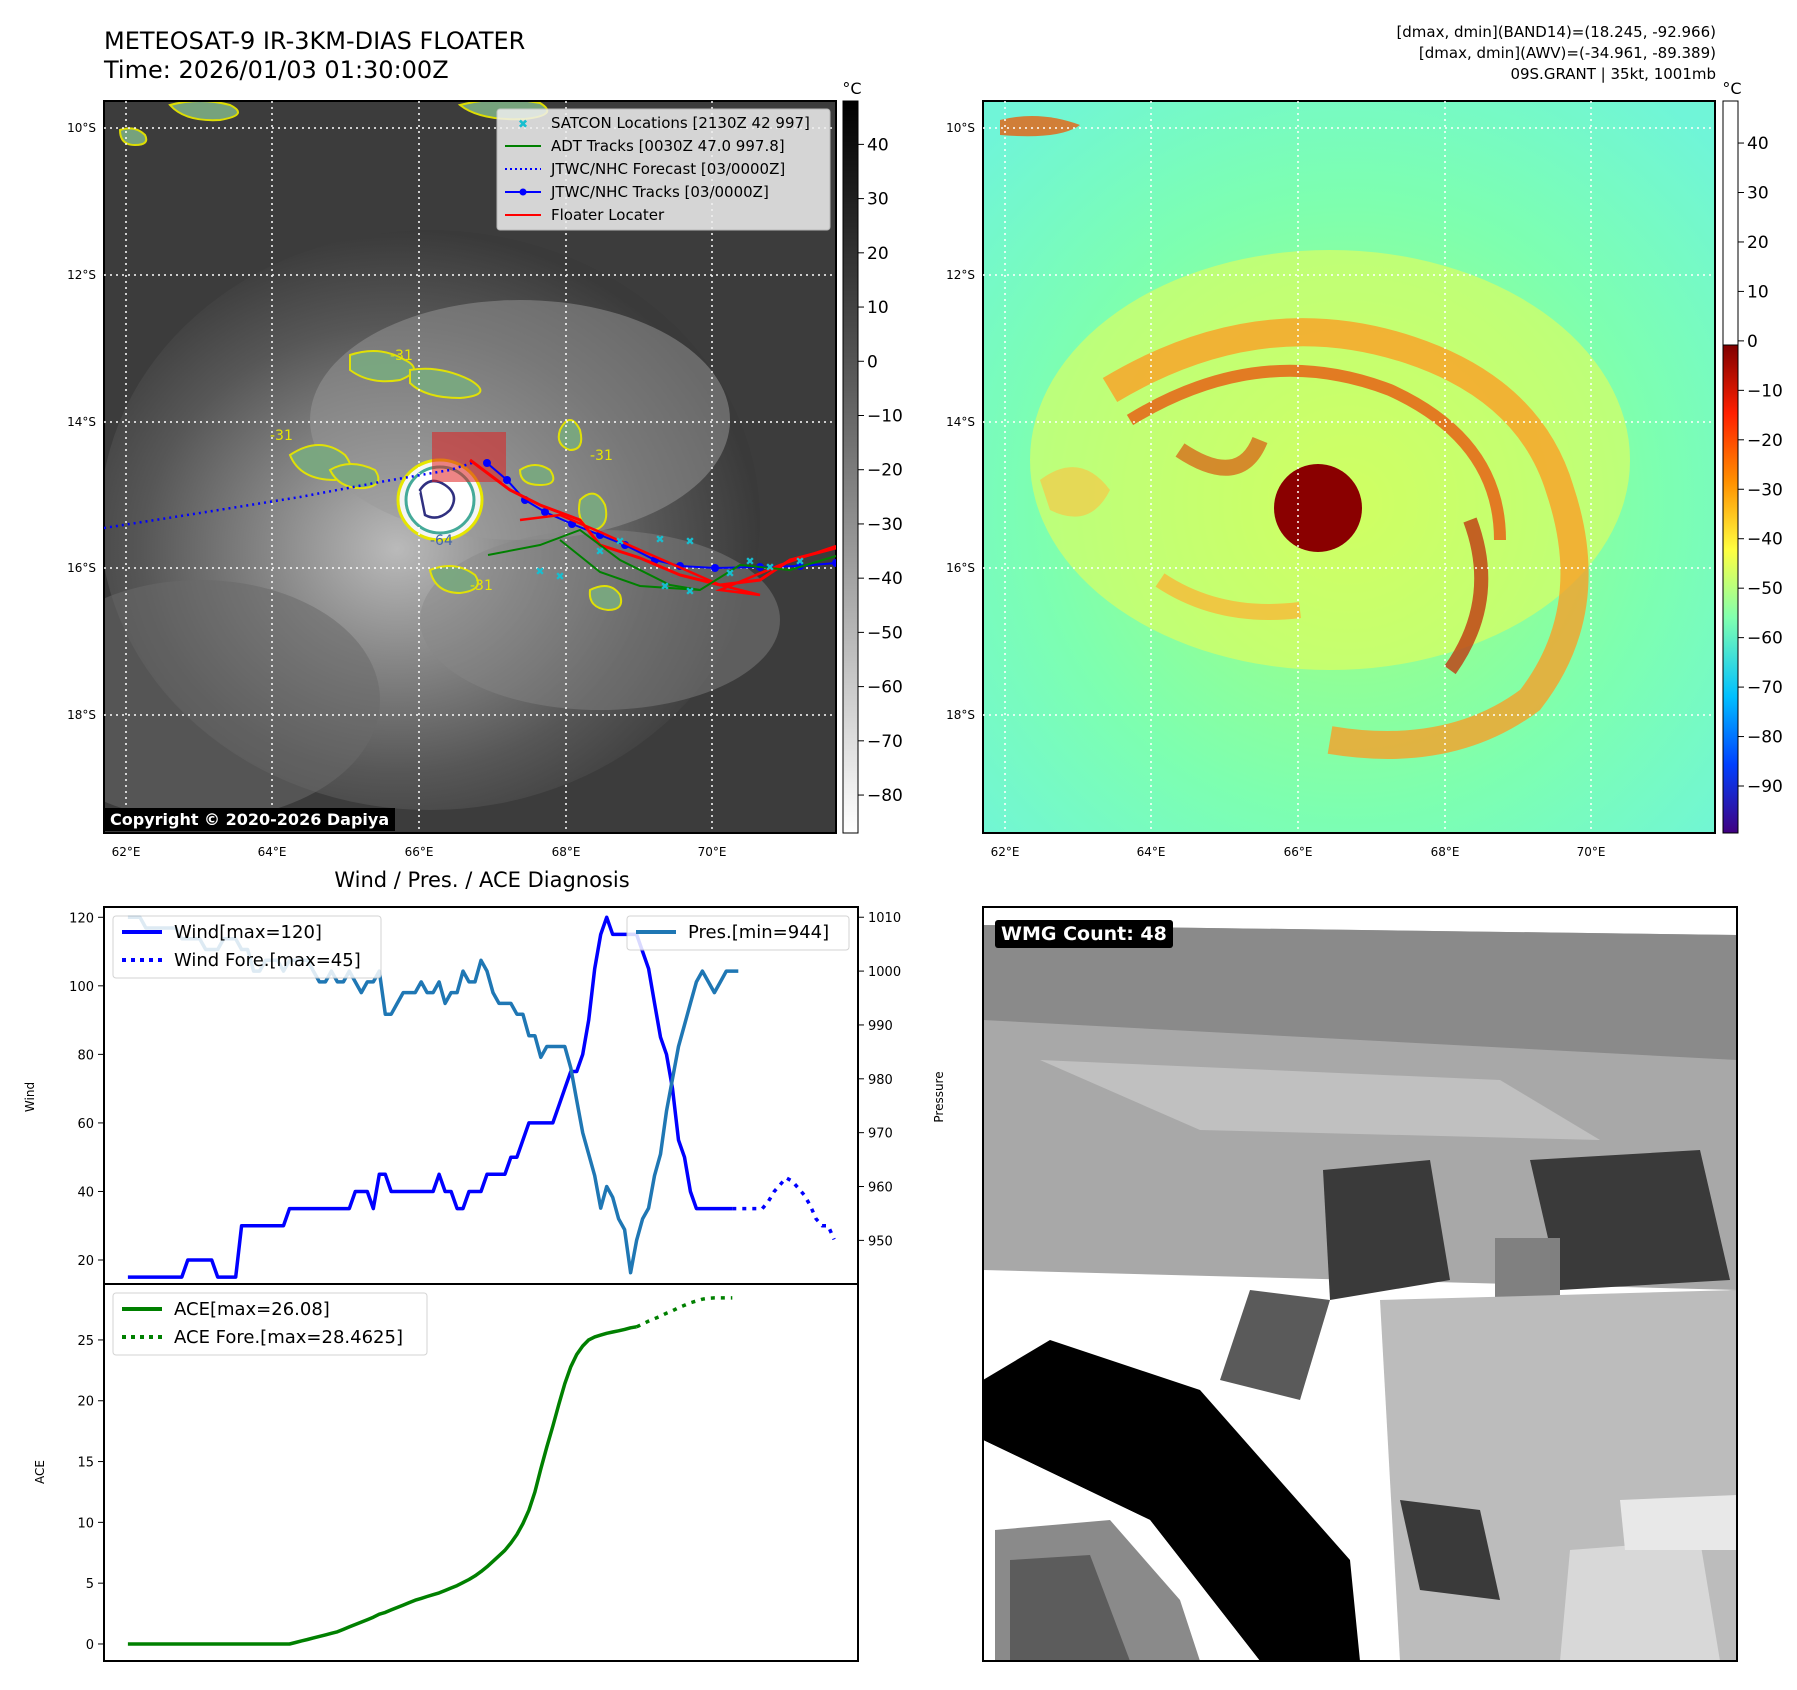  What do you see at coordinates (81, 987) in the screenshot?
I see `wind-tick: 100` at bounding box center [81, 987].